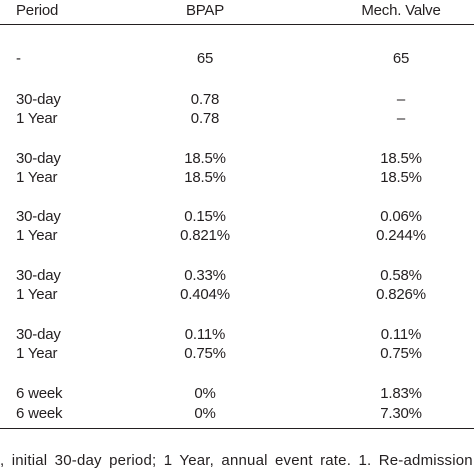 The image size is (474, 474). What do you see at coordinates (401, 413) in the screenshot?
I see `row-mech: 7.30%` at bounding box center [401, 413].